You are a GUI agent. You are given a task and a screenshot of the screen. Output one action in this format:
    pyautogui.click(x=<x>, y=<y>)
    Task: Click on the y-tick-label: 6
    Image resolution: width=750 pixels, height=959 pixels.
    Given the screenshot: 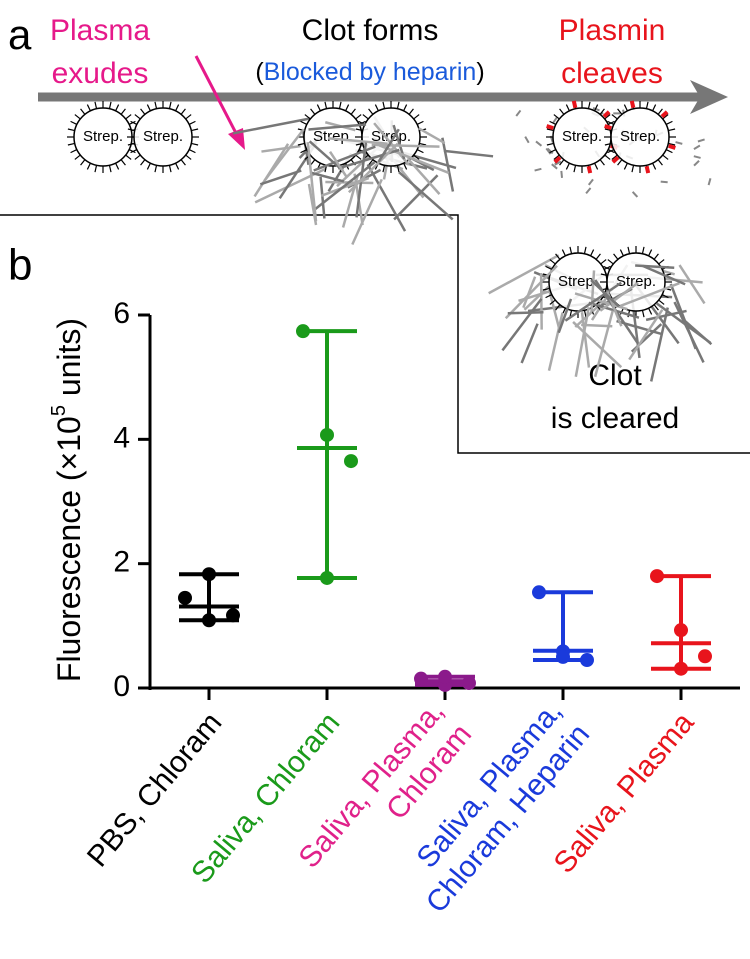 What is the action you would take?
    pyautogui.click(x=121, y=313)
    